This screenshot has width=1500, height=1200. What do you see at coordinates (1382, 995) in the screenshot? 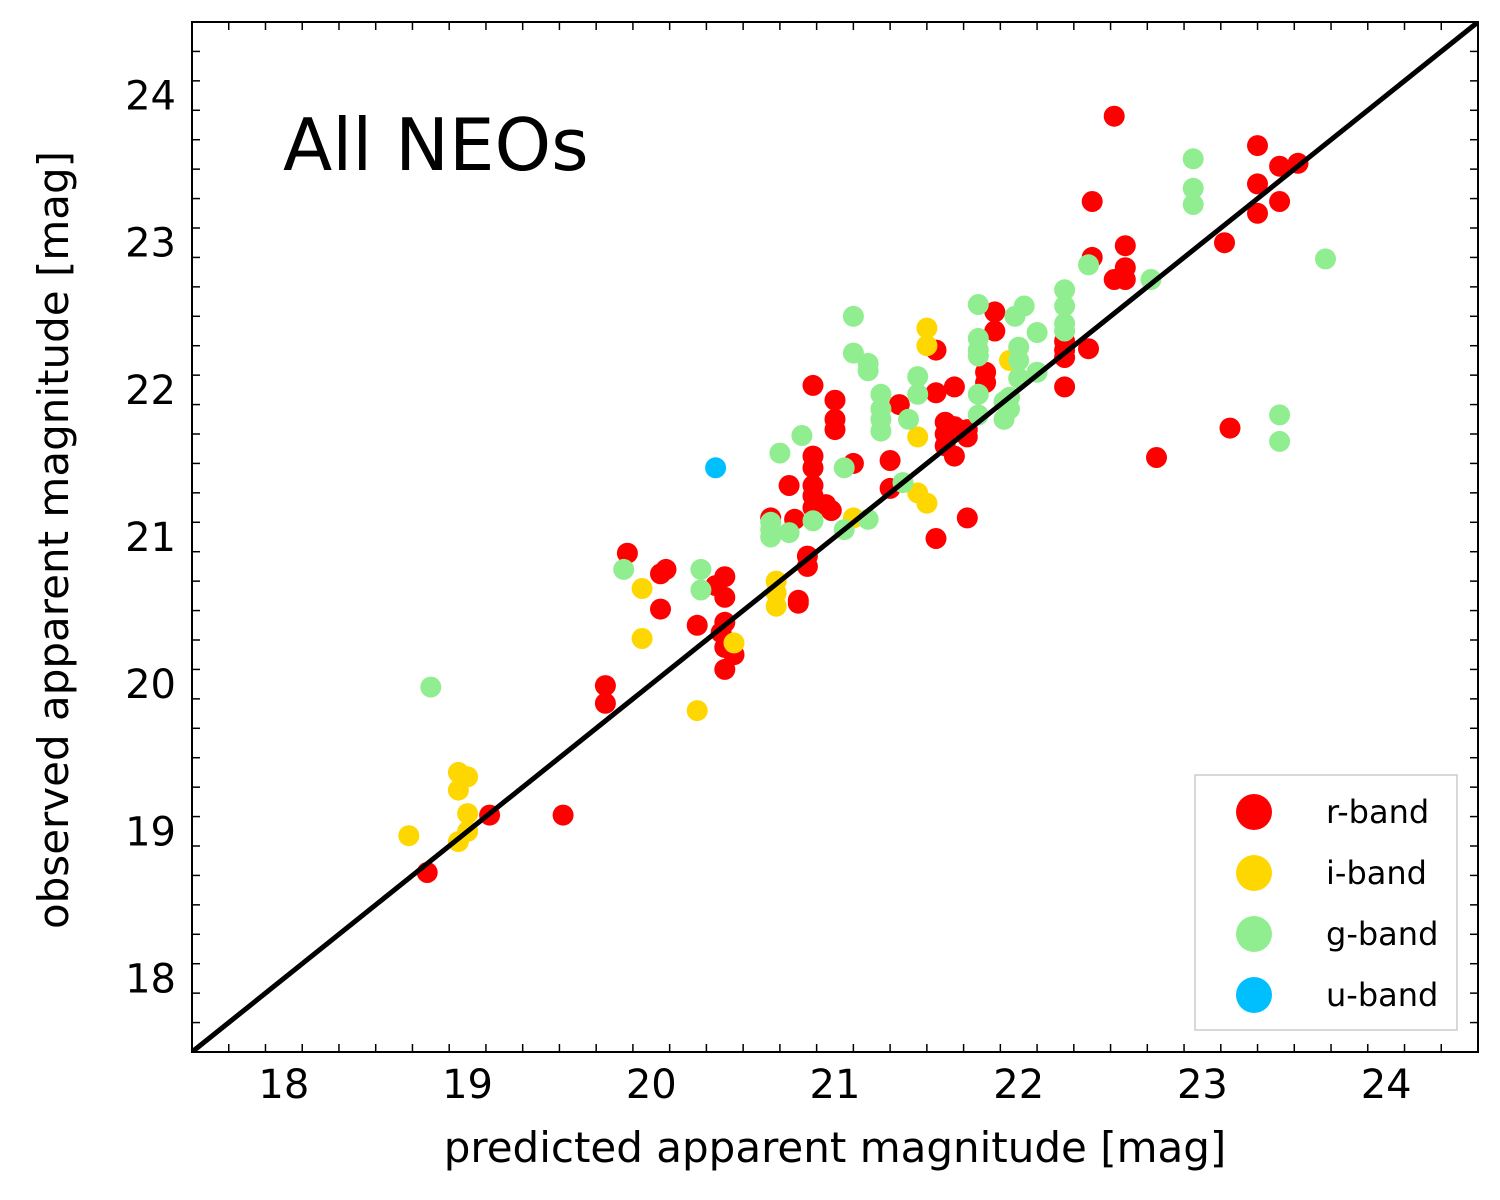
I see `legend-label-u-band: u-band` at bounding box center [1382, 995].